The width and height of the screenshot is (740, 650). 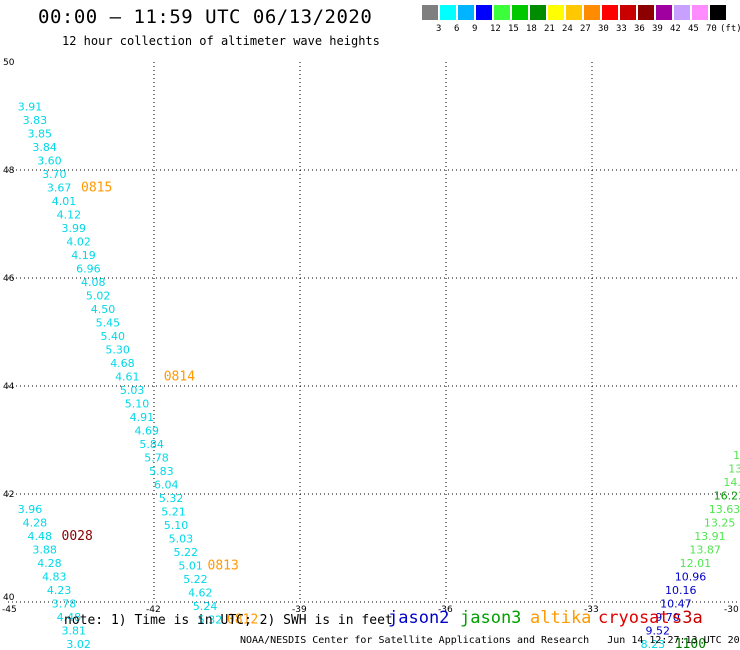 What do you see at coordinates (9, 610) in the screenshot?
I see `longitude-tick-label: -45` at bounding box center [9, 610].